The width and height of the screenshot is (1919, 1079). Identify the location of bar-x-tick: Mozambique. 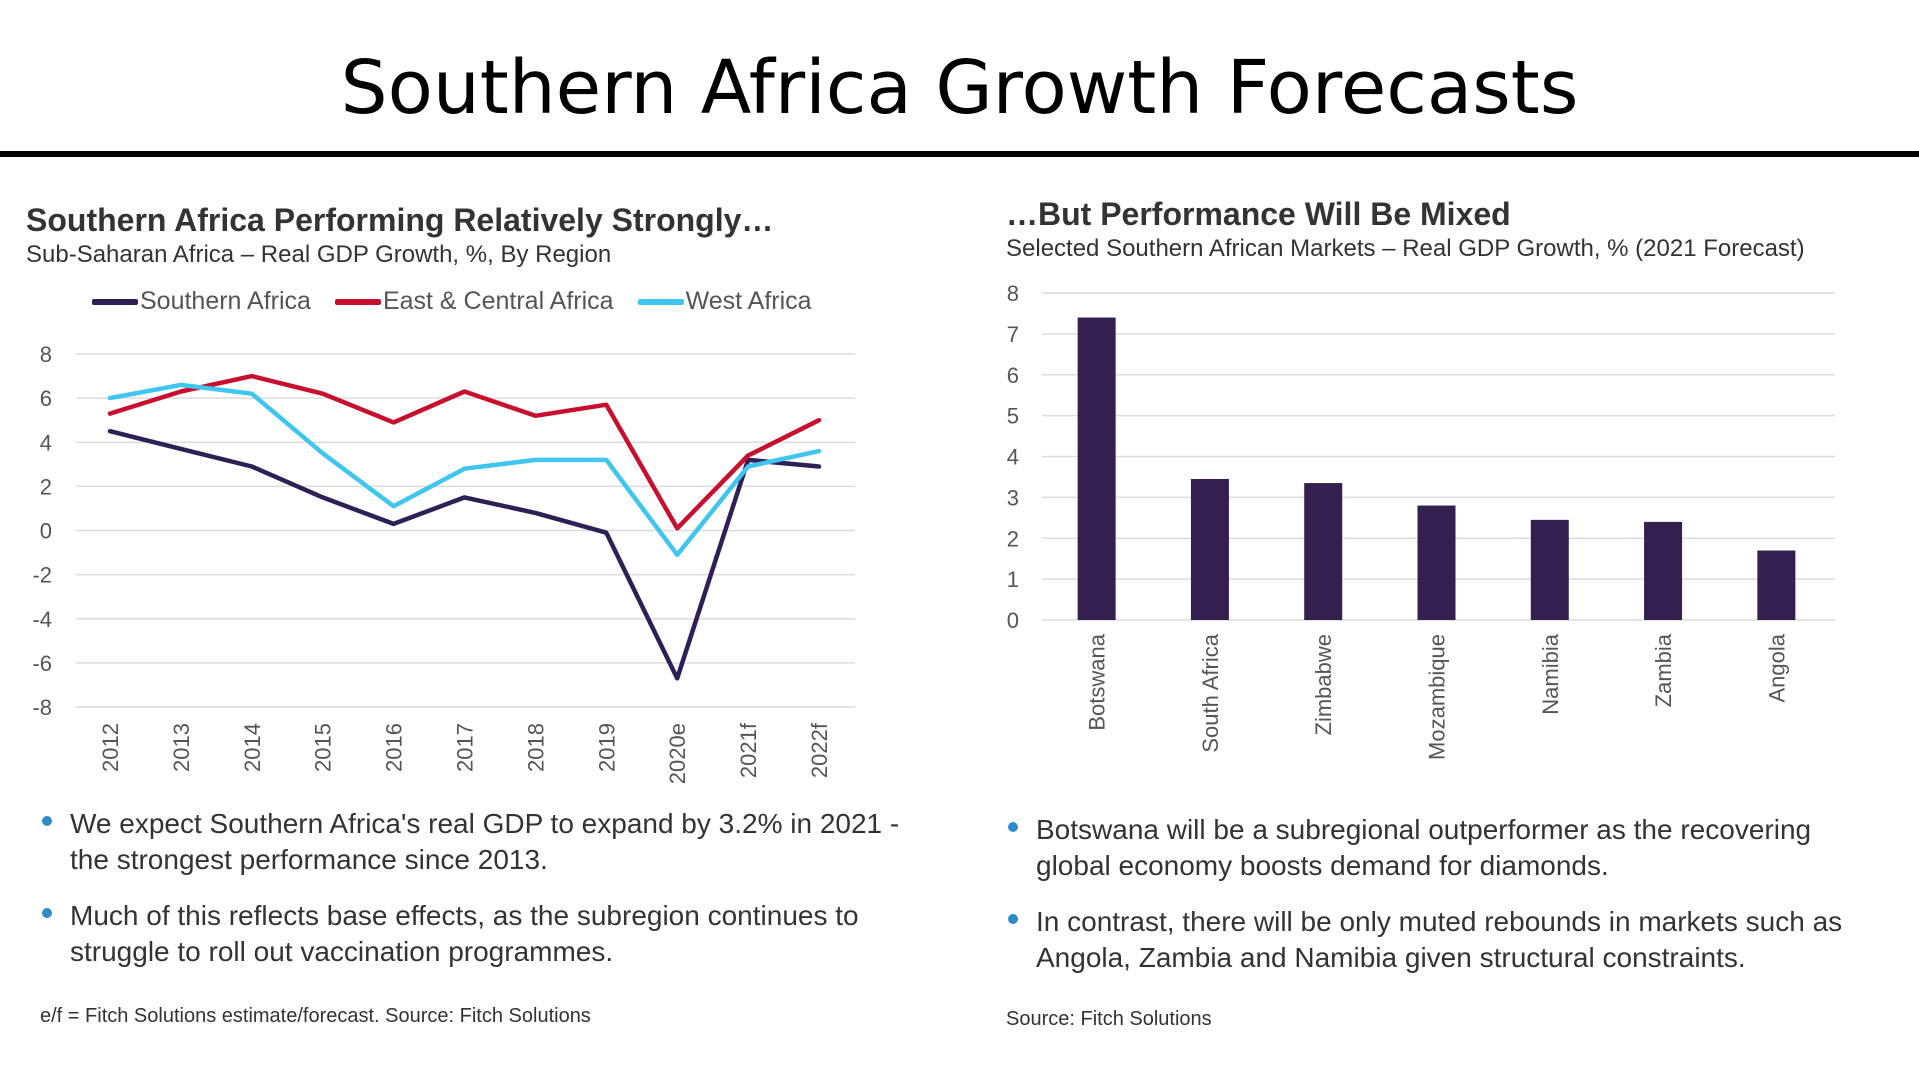
(1437, 697).